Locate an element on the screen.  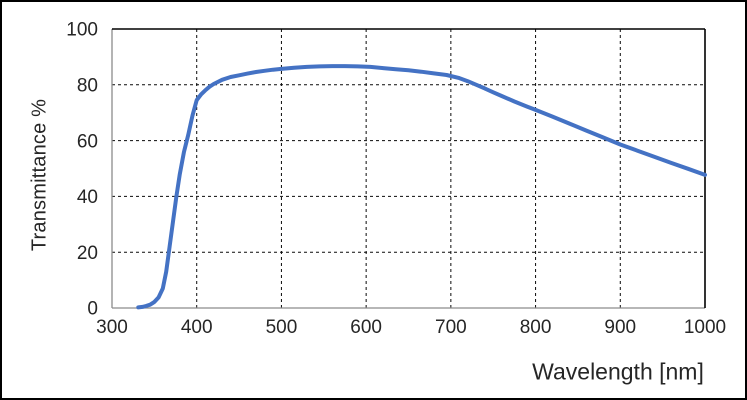
x-tick-label: 700 is located at coordinates (451, 327).